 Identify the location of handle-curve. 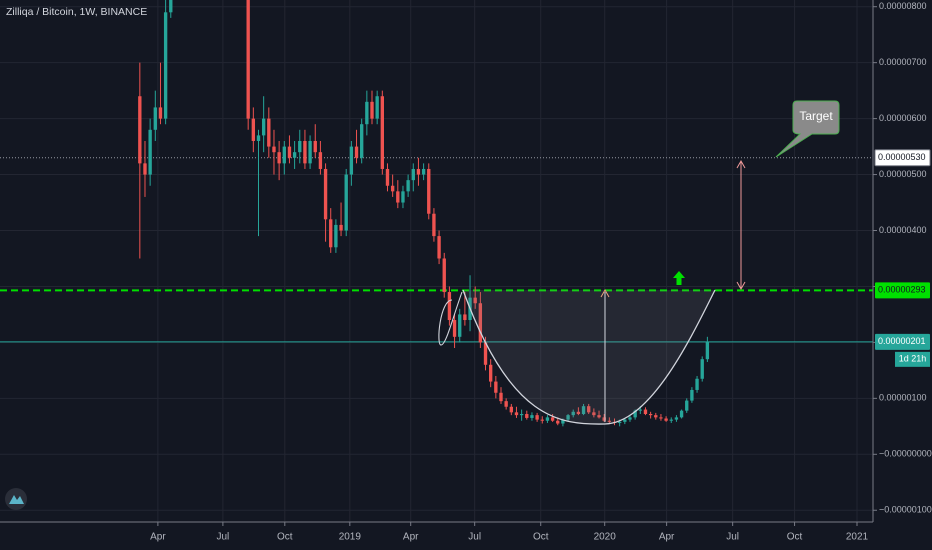
(450, 318).